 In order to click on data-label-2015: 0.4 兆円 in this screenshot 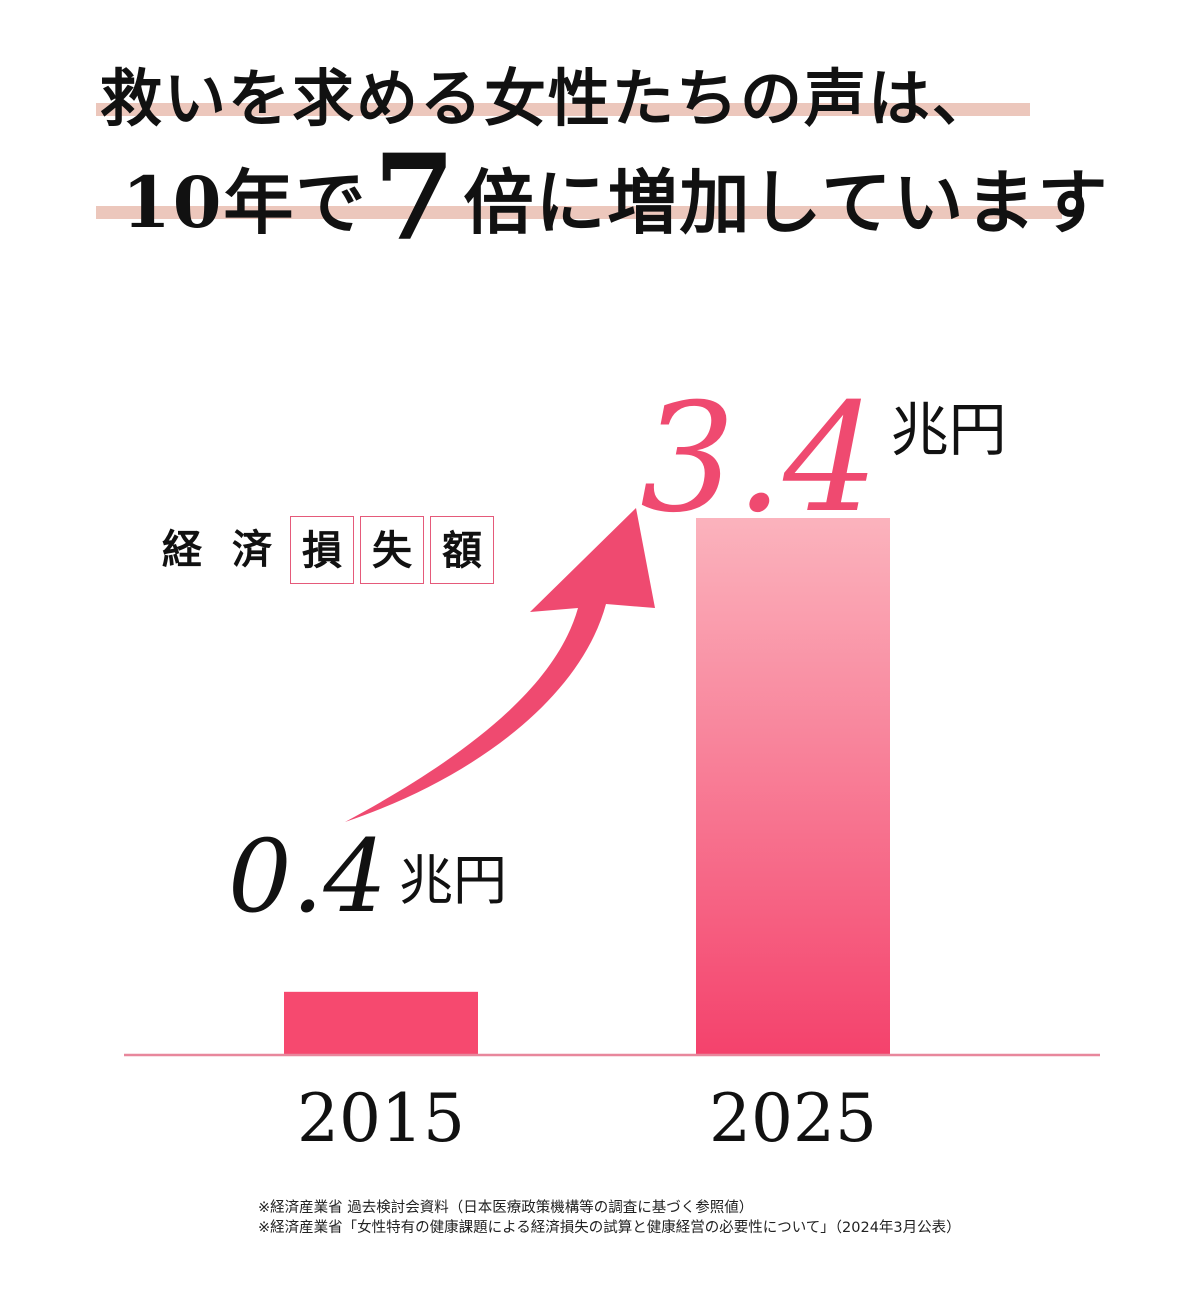, I will do `click(367, 876)`.